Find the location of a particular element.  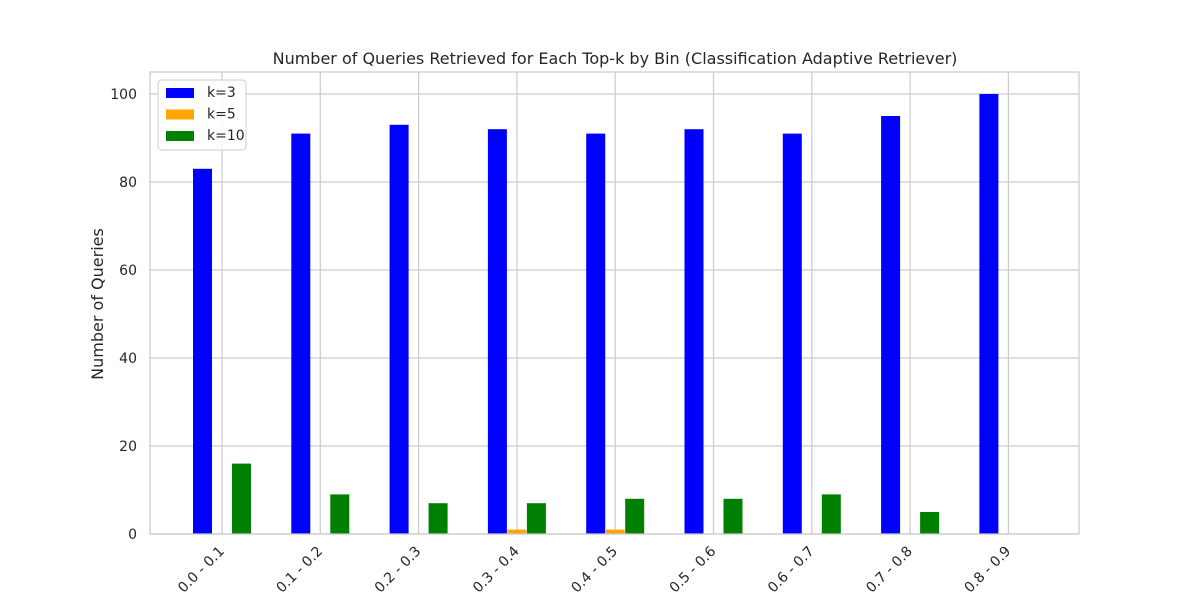

y-tick-label: 40 is located at coordinates (128, 359).